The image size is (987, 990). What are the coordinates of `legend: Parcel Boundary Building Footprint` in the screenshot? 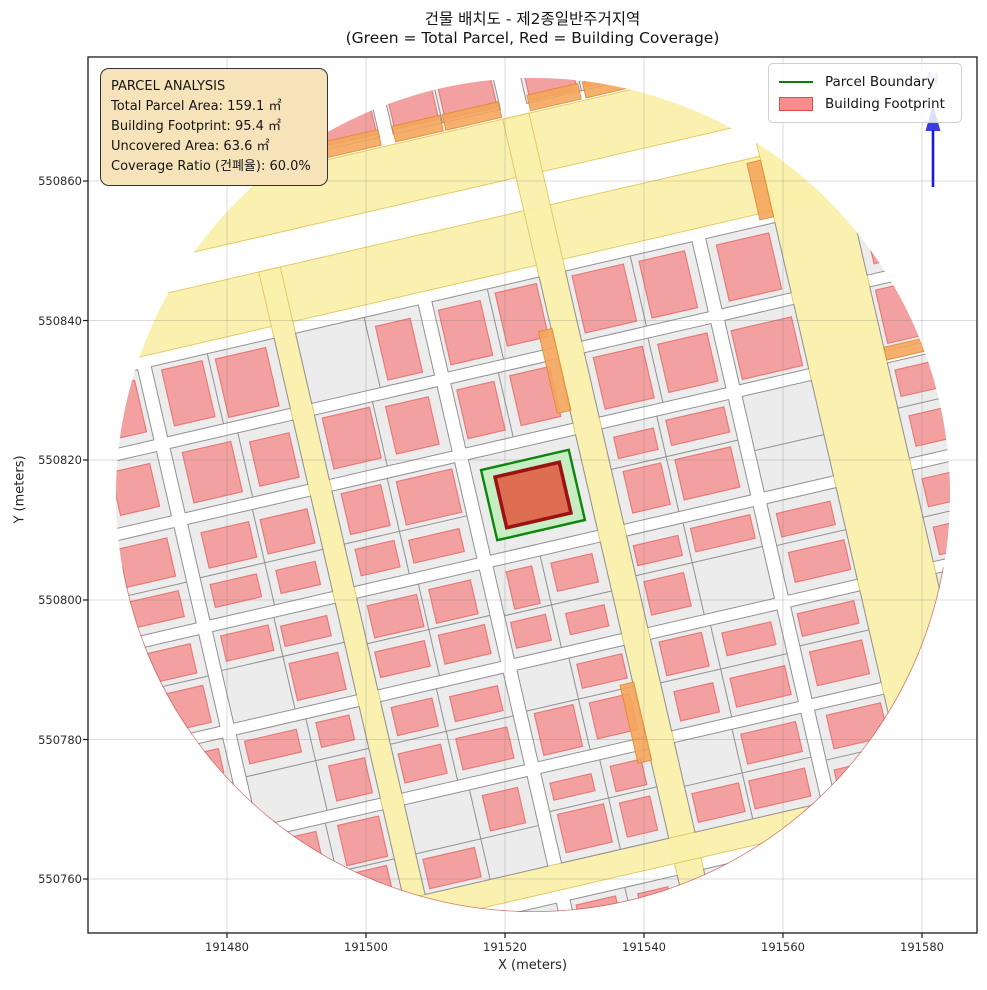 It's located at (865, 93).